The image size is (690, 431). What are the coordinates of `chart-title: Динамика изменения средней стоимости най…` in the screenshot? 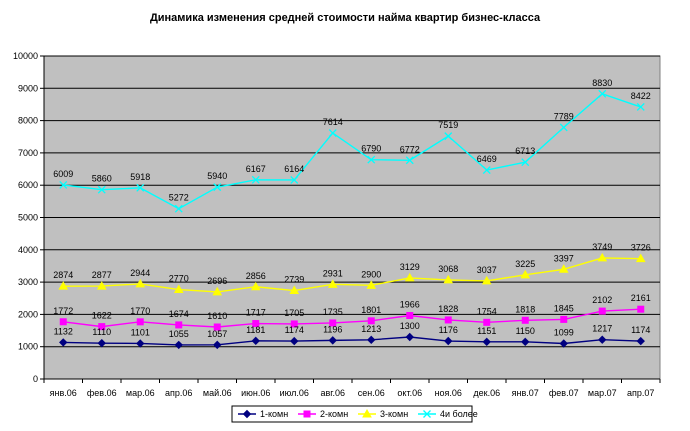 It's located at (345, 18).